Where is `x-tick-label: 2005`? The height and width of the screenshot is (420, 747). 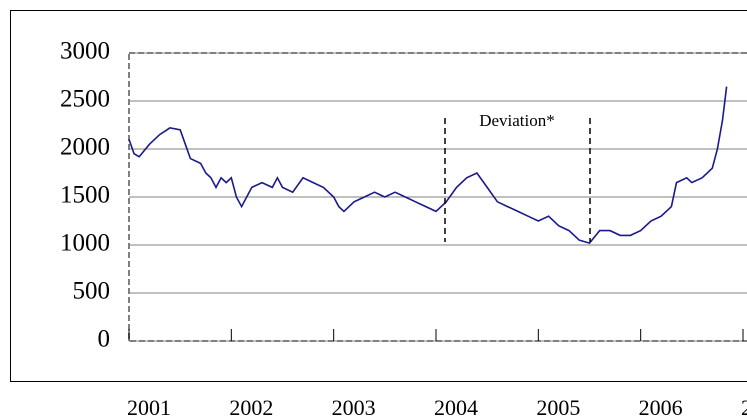 x-tick-label: 2005 is located at coordinates (558, 407).